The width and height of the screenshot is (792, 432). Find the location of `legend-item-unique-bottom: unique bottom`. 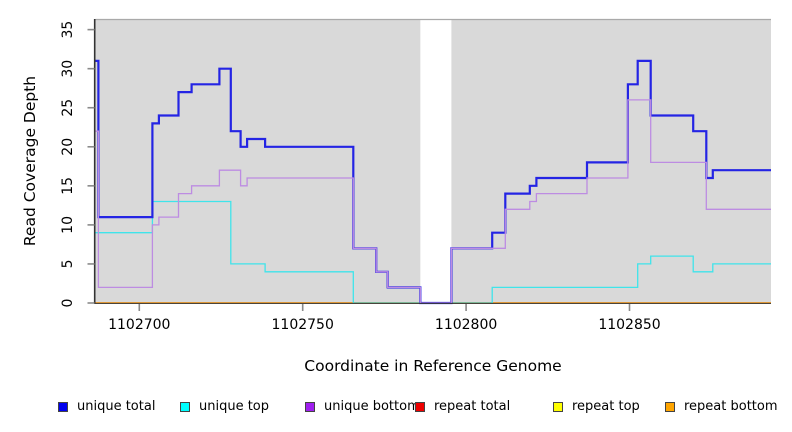

legend-item-unique-bottom: unique bottom is located at coordinates (362, 407).